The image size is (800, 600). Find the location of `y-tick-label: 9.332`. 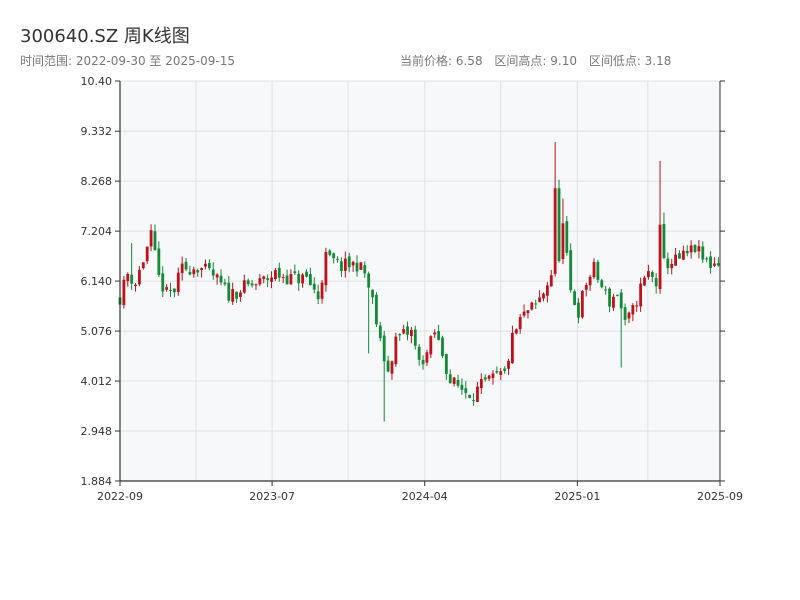

y-tick-label: 9.332 is located at coordinates (97, 131).